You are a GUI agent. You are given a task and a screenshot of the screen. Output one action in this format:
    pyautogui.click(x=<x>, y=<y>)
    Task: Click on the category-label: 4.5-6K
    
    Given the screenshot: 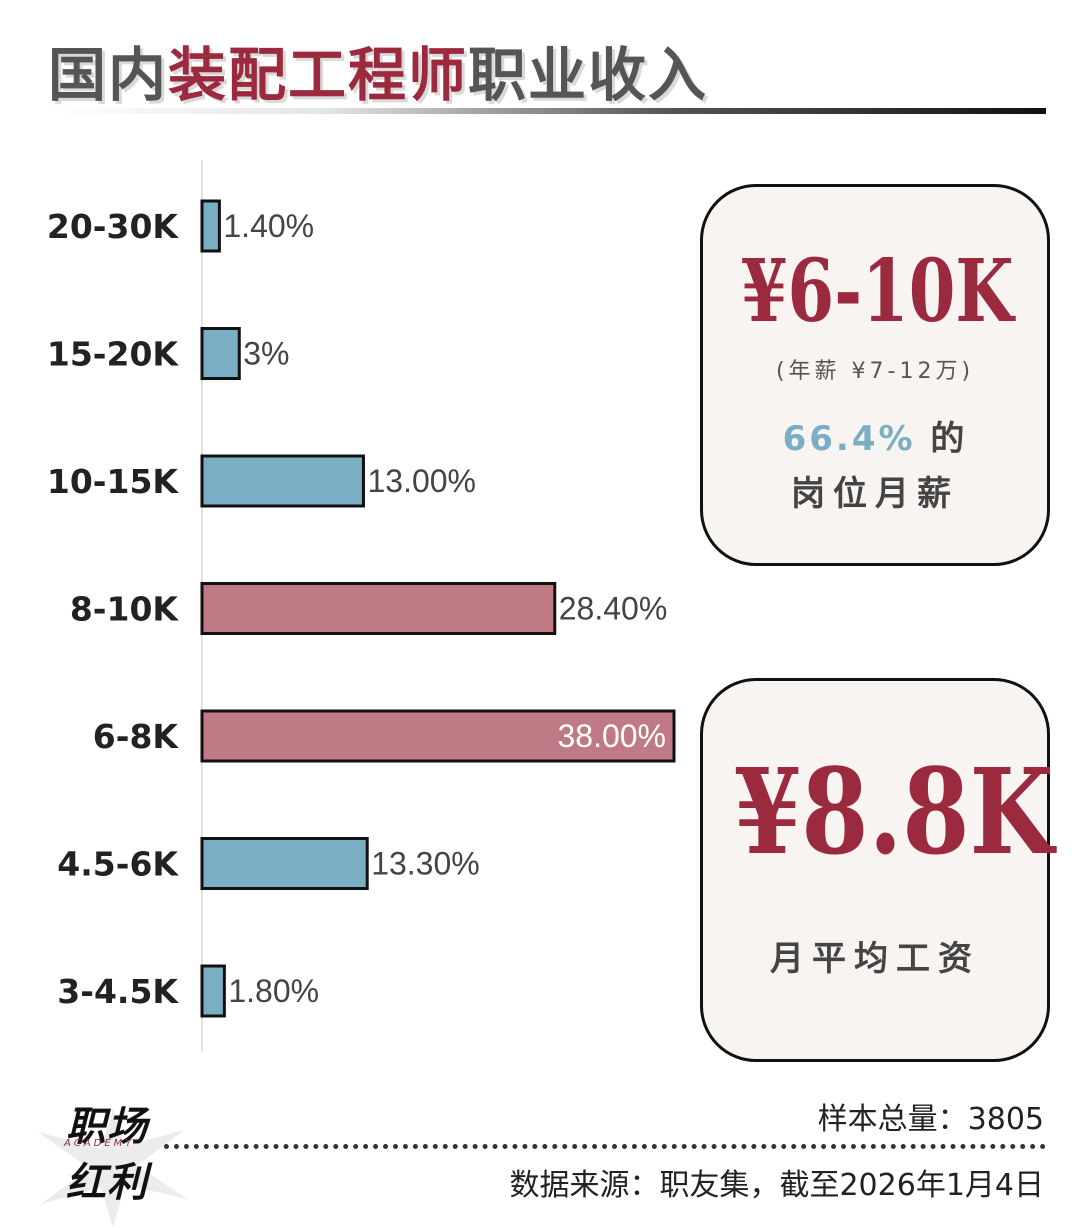 What is the action you would take?
    pyautogui.click(x=118, y=864)
    